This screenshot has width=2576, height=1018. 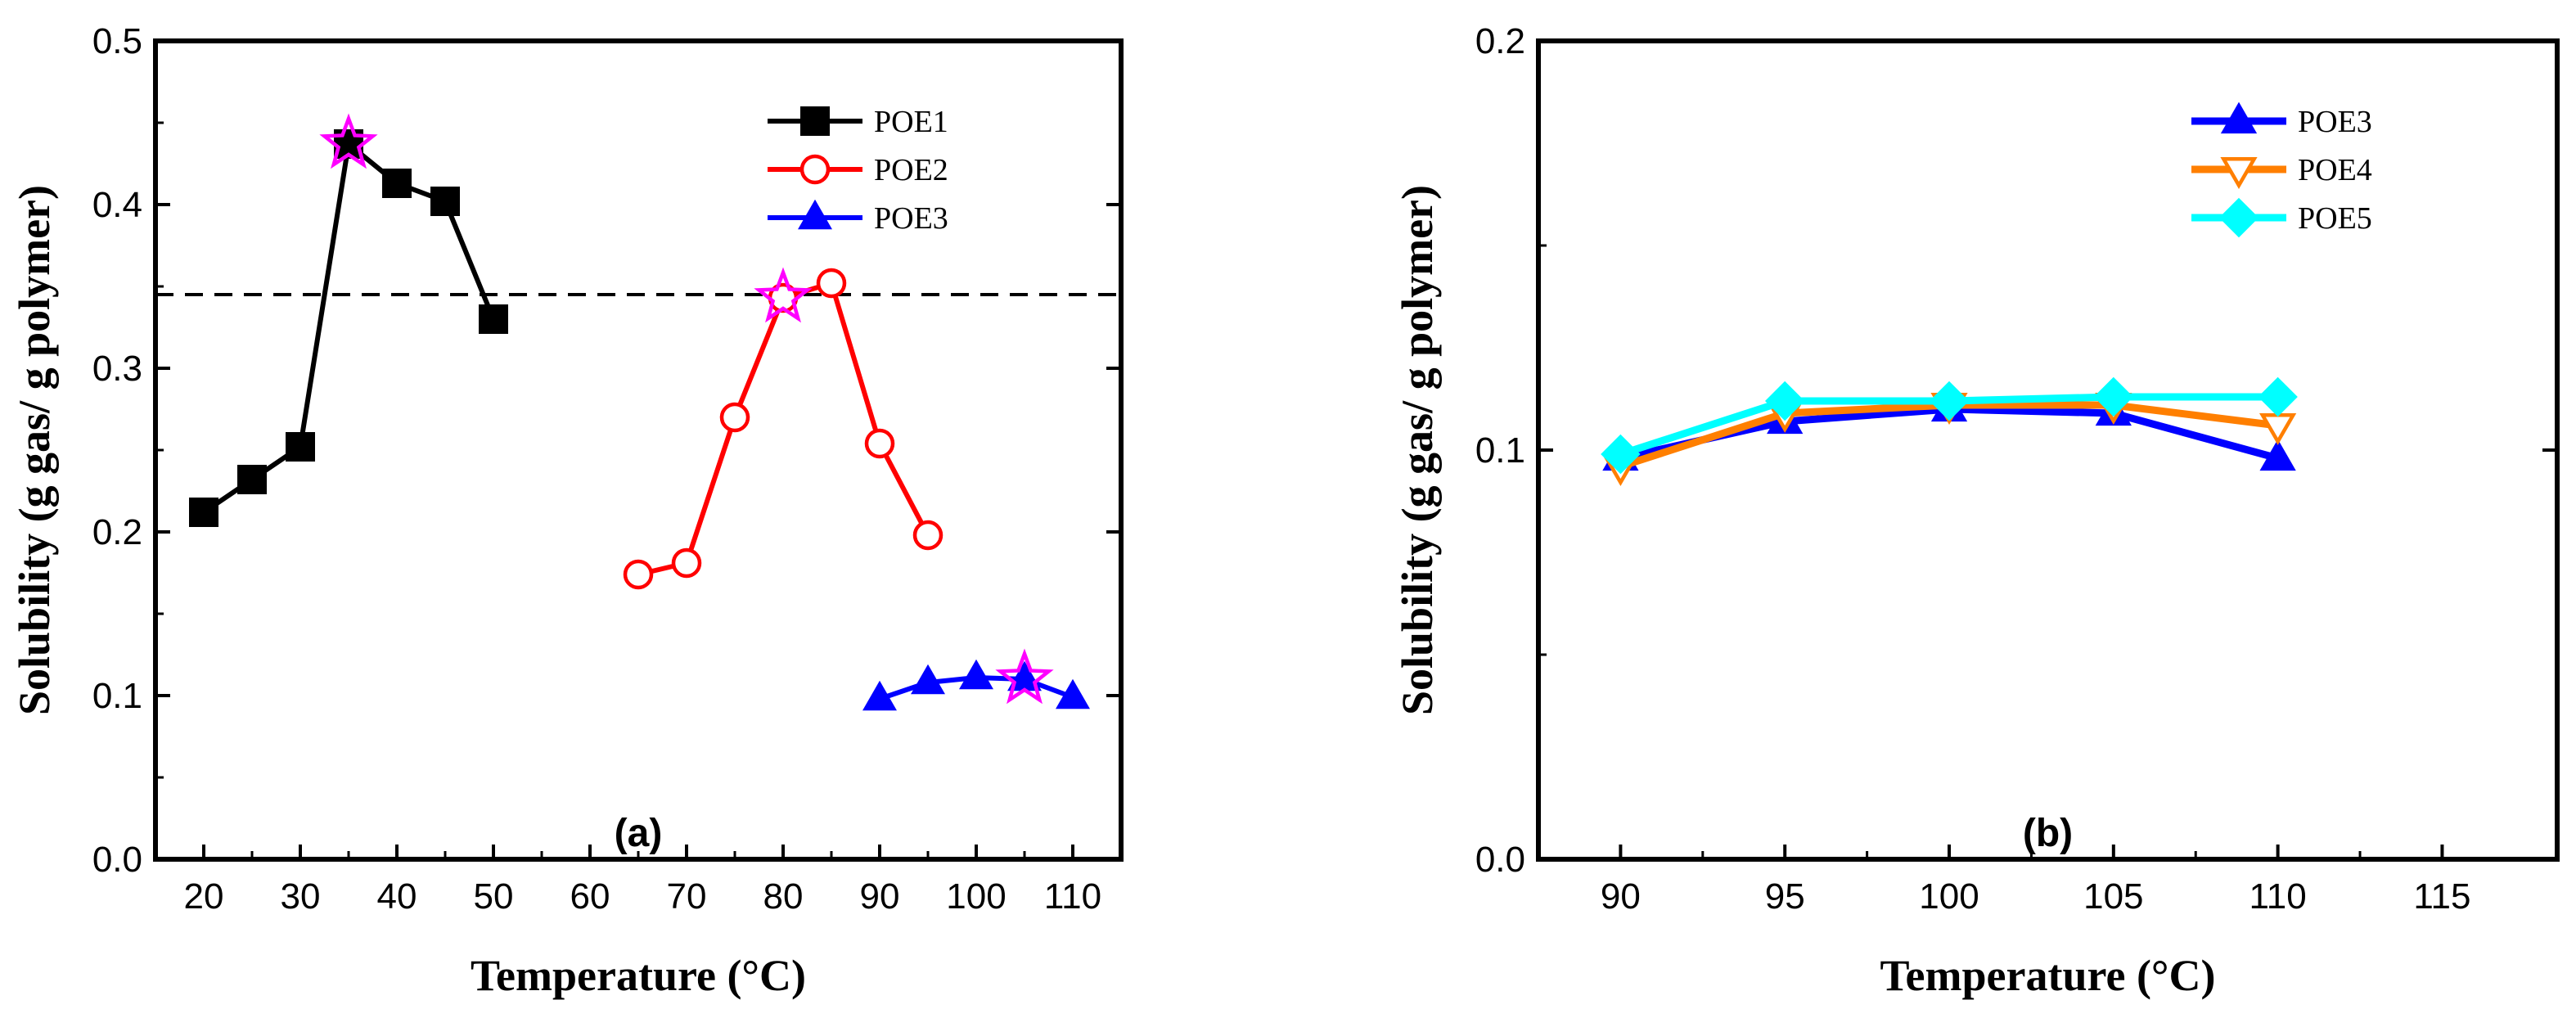 I want to click on x-tick-label: 95, so click(x=1785, y=896).